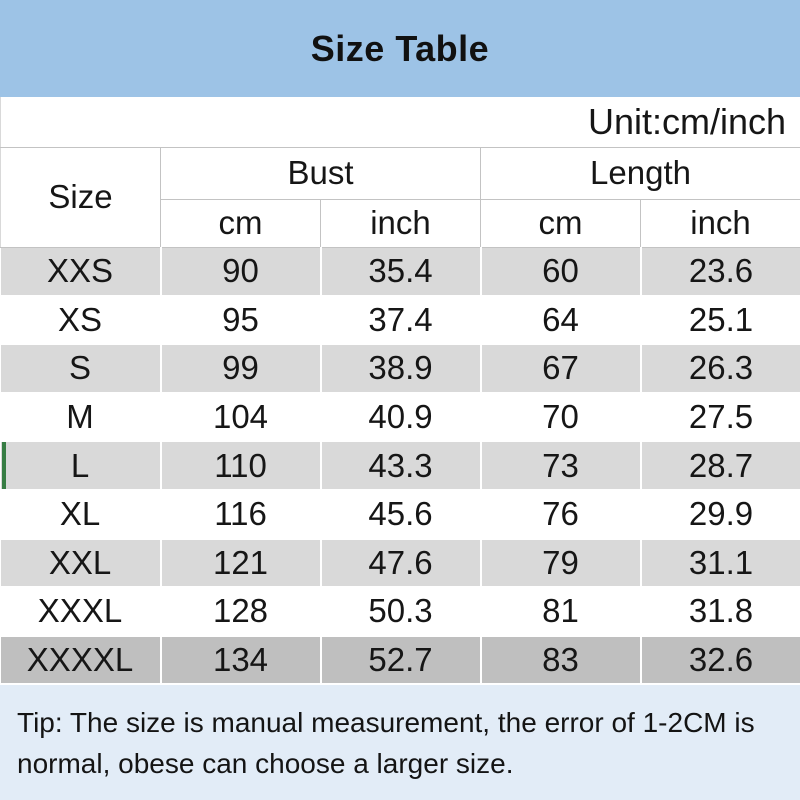 The height and width of the screenshot is (800, 800). Describe the element at coordinates (80, 612) in the screenshot. I see `size-cell: XXXL` at that location.